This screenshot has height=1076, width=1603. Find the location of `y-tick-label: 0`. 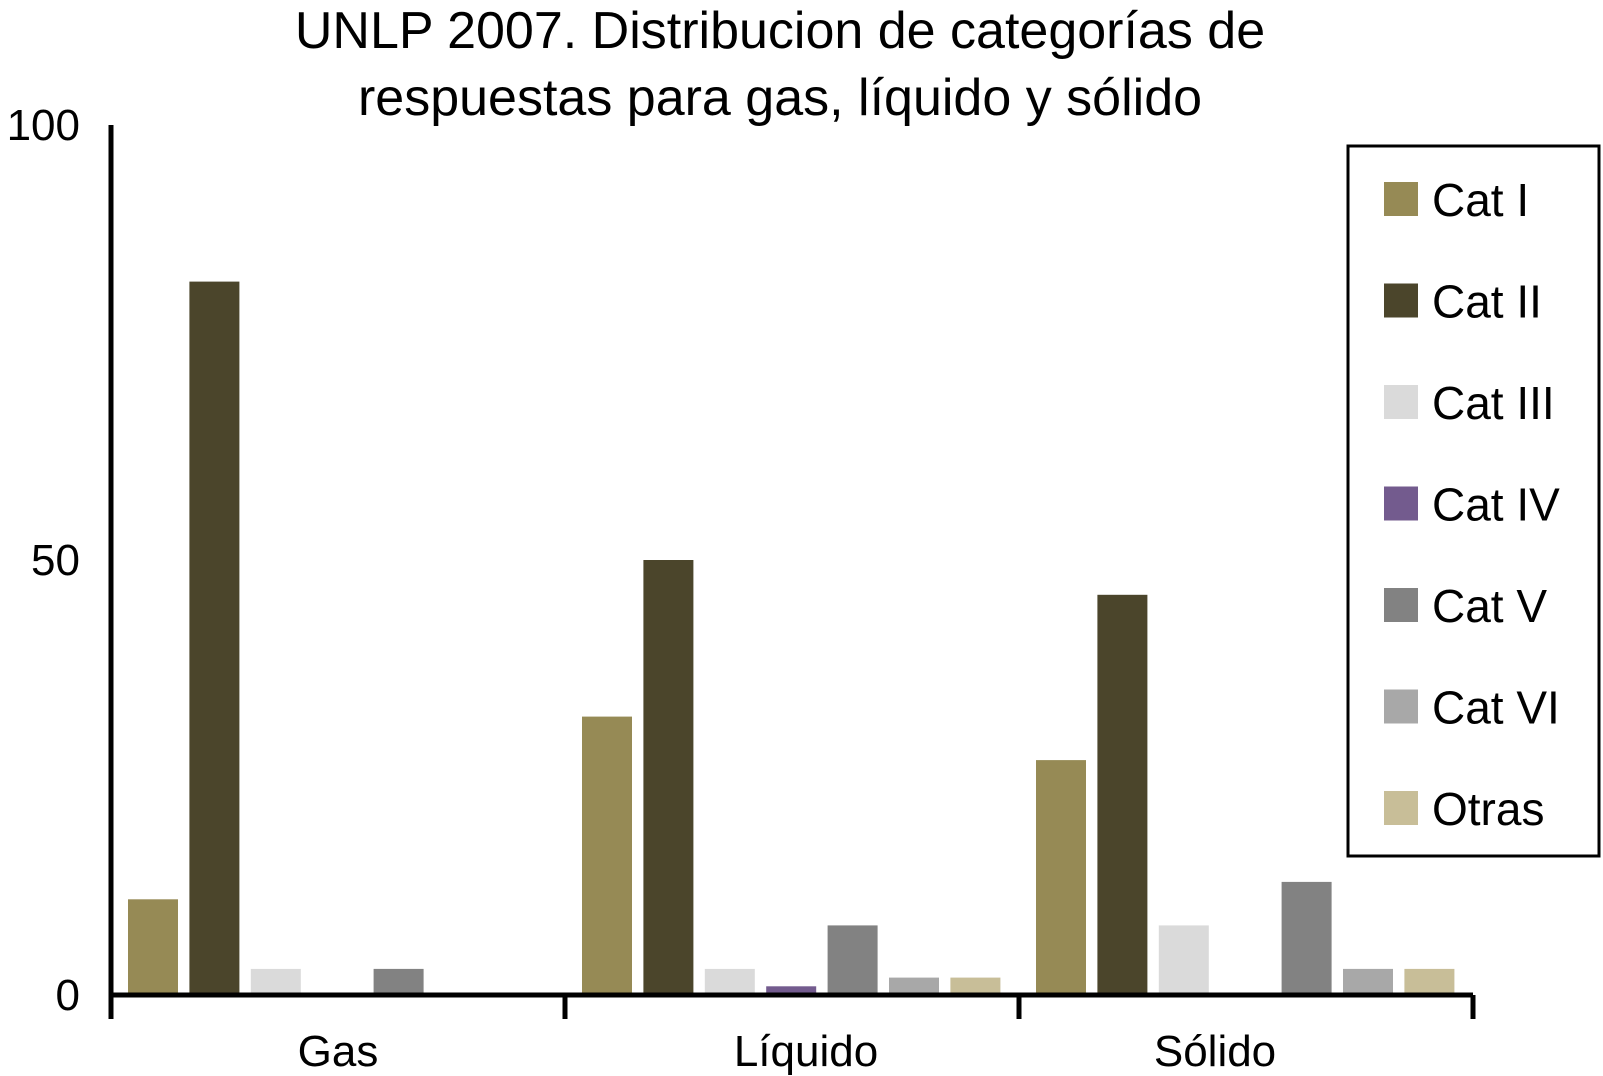

y-tick-label: 0 is located at coordinates (68, 995).